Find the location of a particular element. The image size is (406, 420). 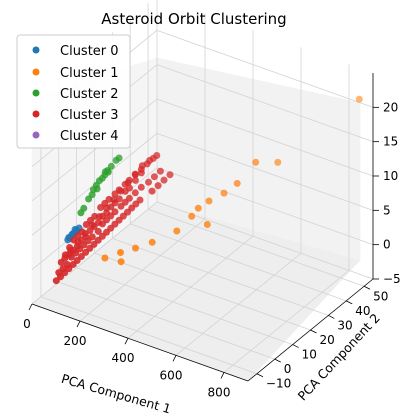

y-tick-label: −10 is located at coordinates (278, 384).